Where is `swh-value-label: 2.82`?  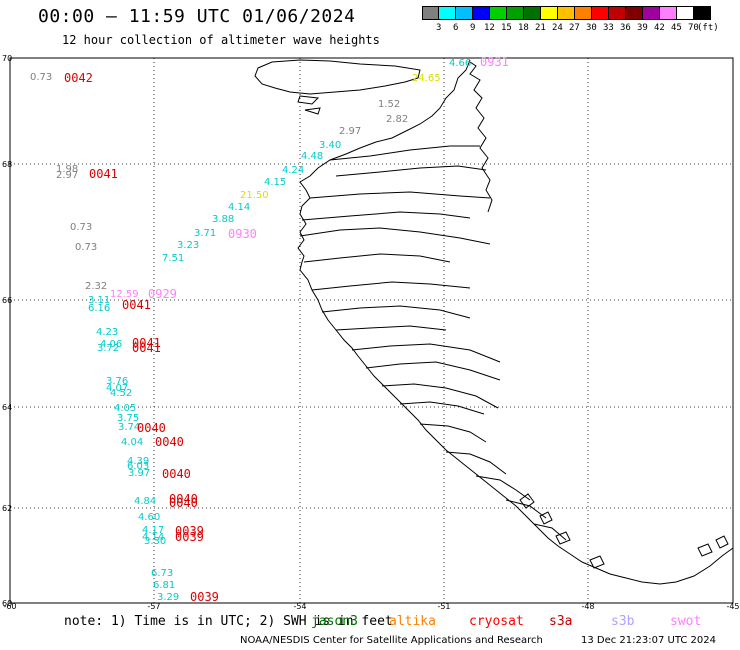 swh-value-label: 2.82 is located at coordinates (397, 119).